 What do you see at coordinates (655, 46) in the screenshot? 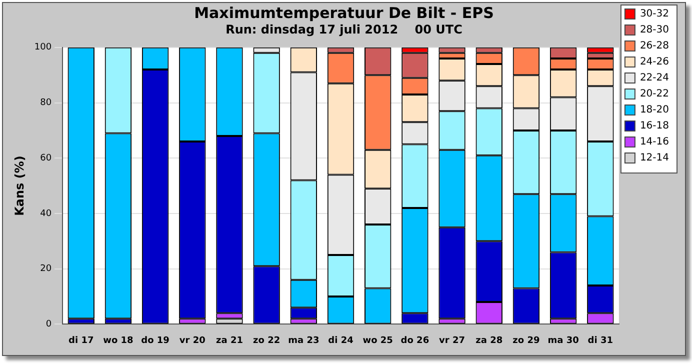
I see `legend-label: 26-28` at bounding box center [655, 46].